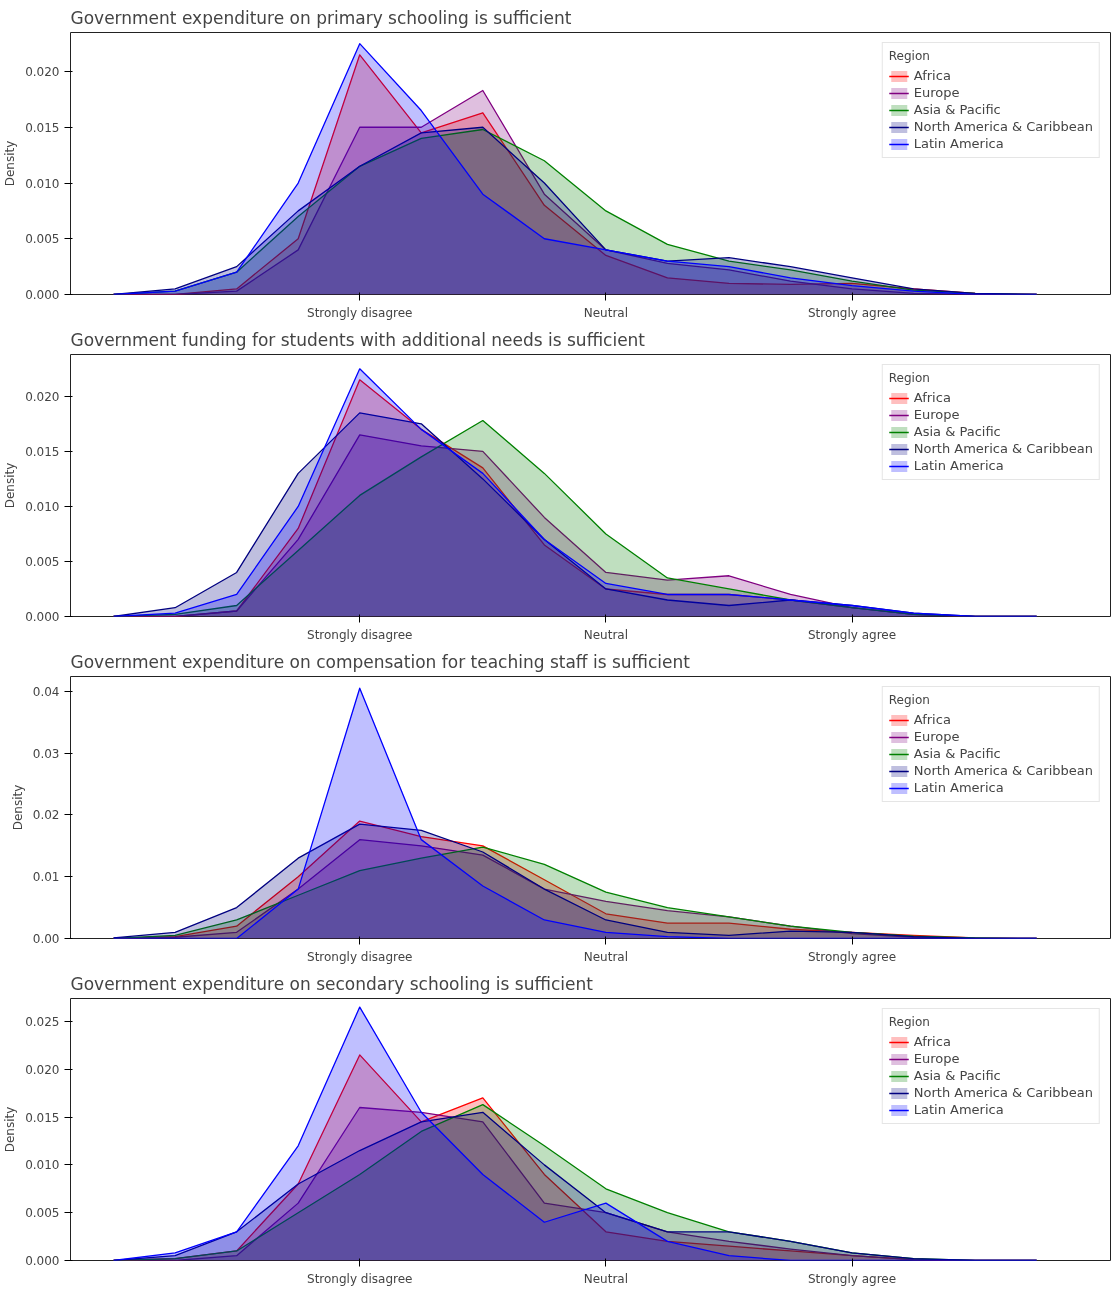 This screenshot has width=1114, height=1295. I want to click on y-tick-label: 0.03, so click(46, 753).